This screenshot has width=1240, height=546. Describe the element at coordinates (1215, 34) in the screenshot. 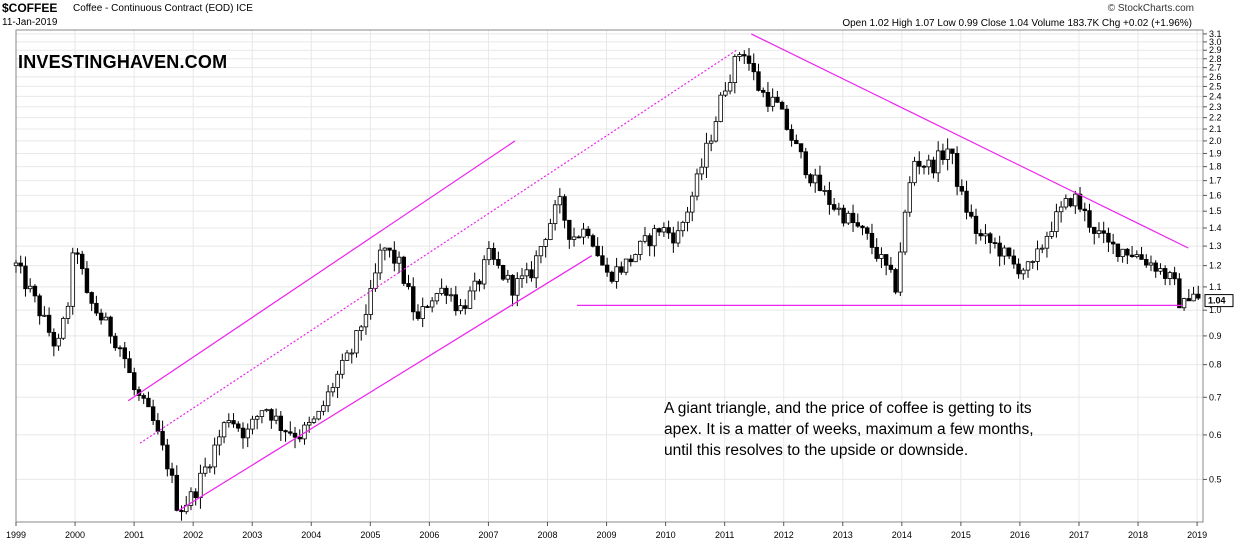

I see `y-tick-label: 3.1` at that location.